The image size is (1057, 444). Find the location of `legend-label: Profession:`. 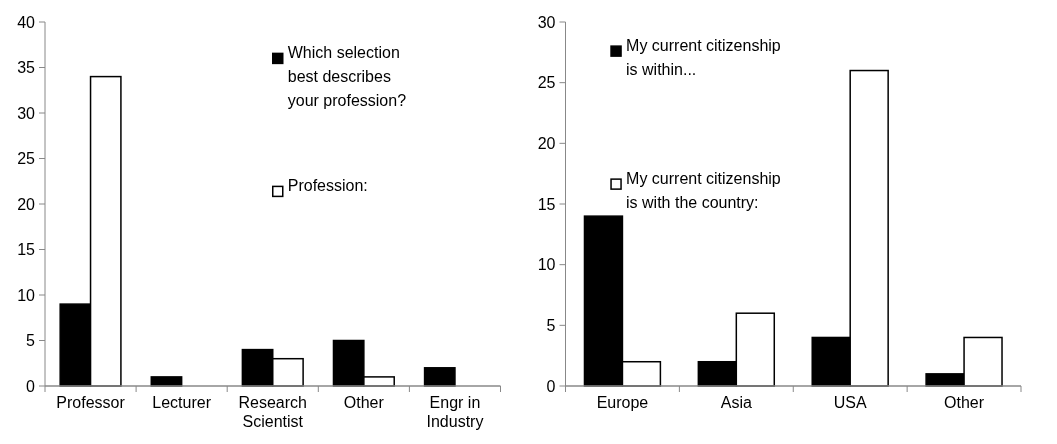

legend-label: Profession: is located at coordinates (327, 186).